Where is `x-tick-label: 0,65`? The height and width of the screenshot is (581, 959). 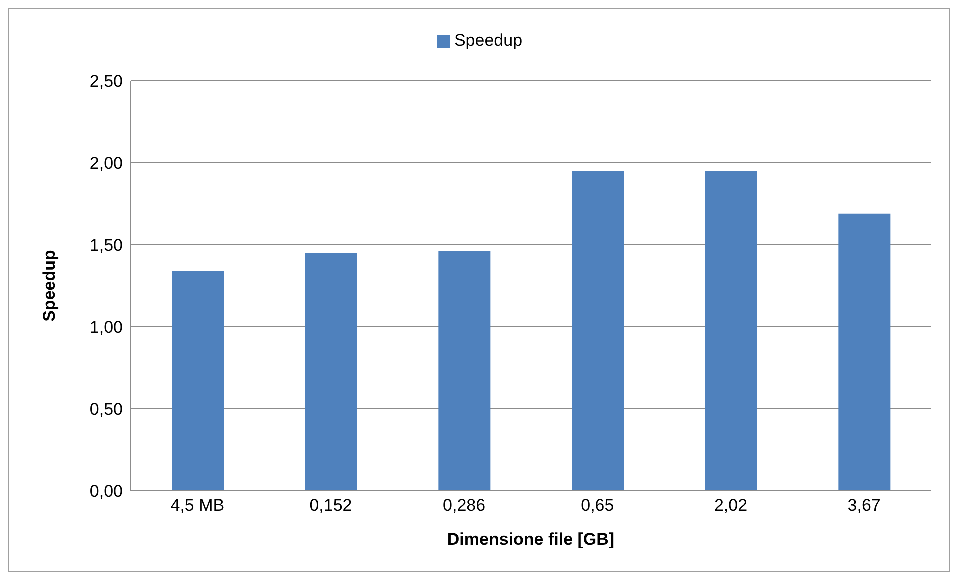 x-tick-label: 0,65 is located at coordinates (597, 506).